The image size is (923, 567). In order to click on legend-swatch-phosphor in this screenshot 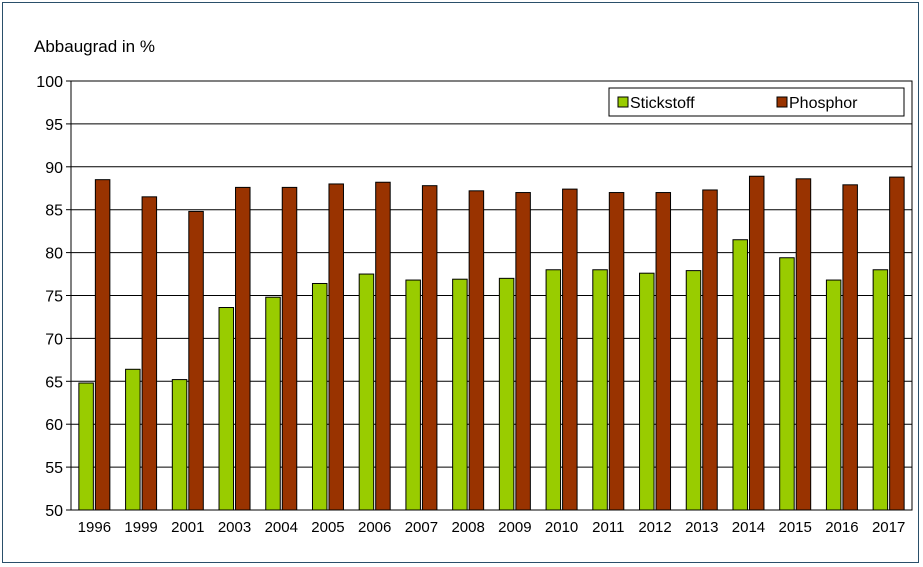, I will do `click(782, 102)`.